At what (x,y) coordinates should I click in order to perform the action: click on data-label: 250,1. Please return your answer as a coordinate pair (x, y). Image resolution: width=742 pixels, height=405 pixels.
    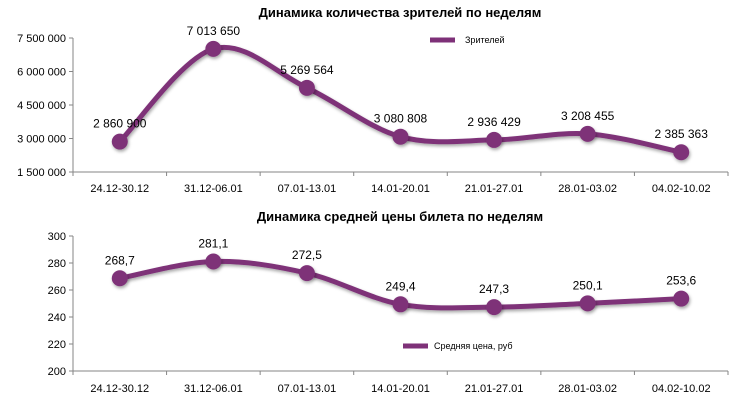
    Looking at the image, I should click on (588, 285).